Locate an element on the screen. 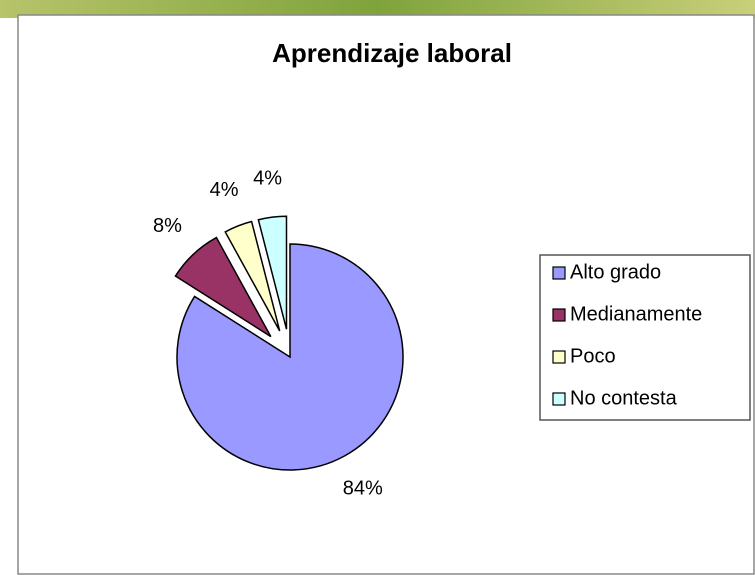 This screenshot has width=755, height=575. data-label: 8% is located at coordinates (167, 226).